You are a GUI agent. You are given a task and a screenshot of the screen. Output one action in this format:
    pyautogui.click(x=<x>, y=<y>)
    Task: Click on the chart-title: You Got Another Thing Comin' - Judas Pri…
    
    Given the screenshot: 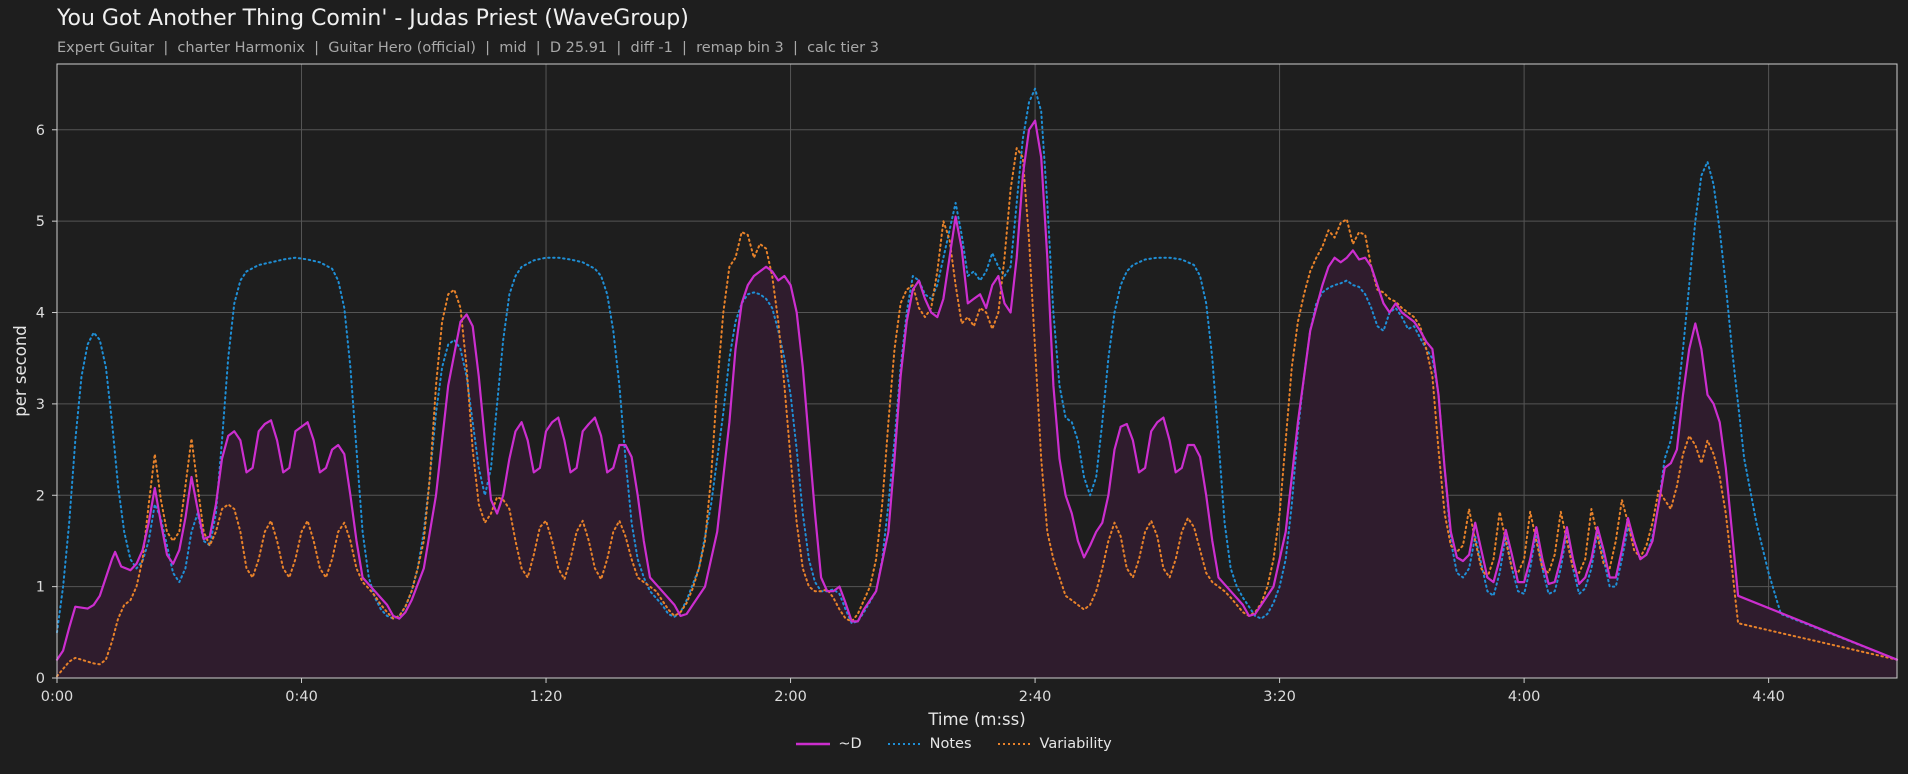 What is the action you would take?
    pyautogui.click(x=373, y=18)
    